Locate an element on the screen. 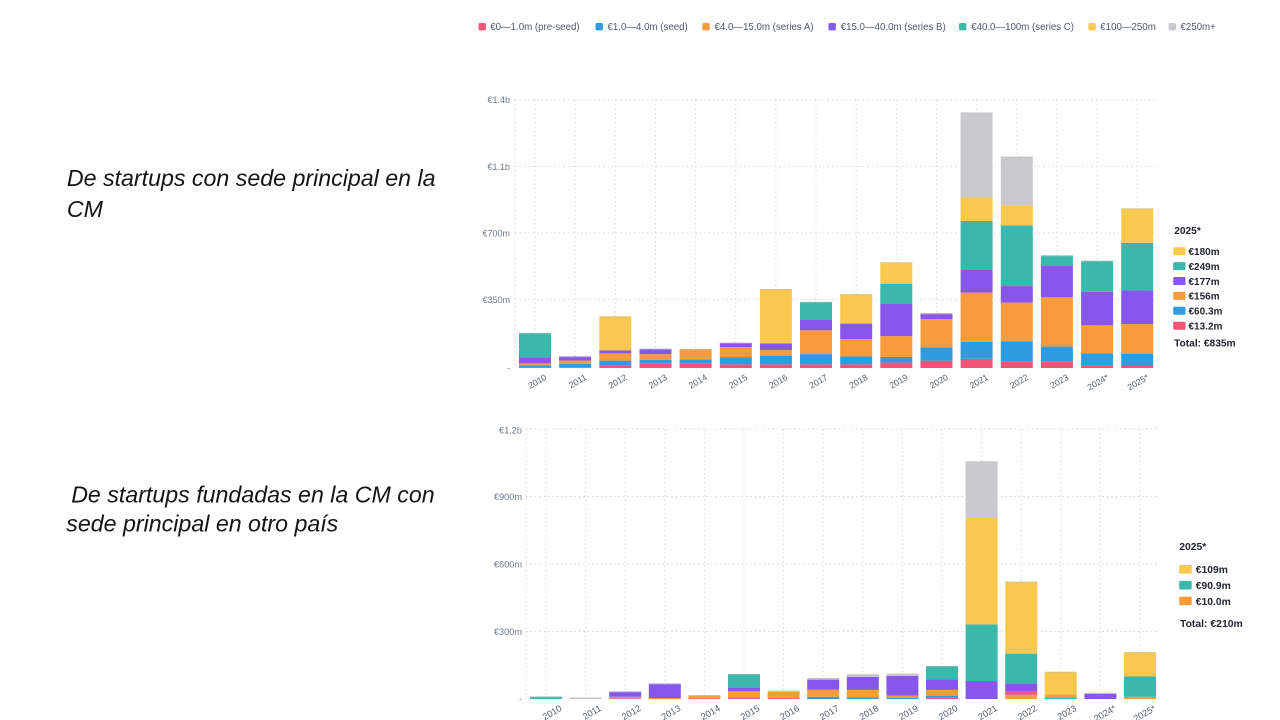  svg-text: €300m is located at coordinates (508, 632).